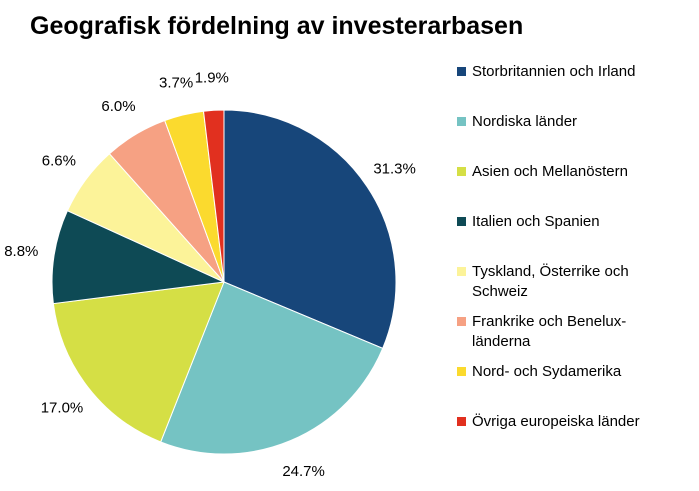 This screenshot has width=699, height=491. Describe the element at coordinates (549, 331) in the screenshot. I see `legend-label-6: Frankrike och Benelux-länderna` at that location.